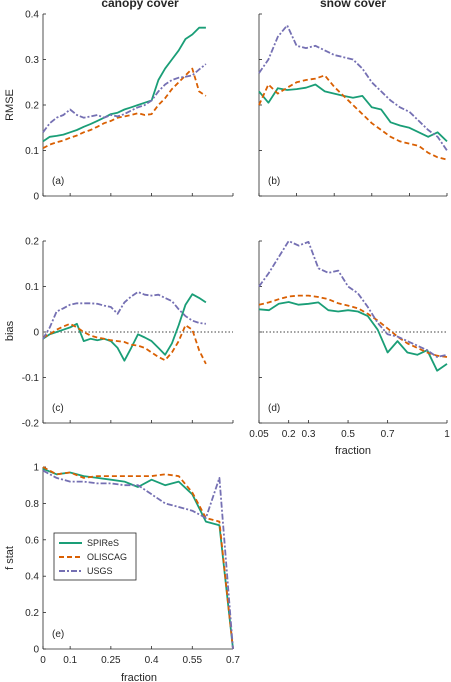  Describe the element at coordinates (58, 181) in the screenshot. I see `panel-label: (a)` at that location.